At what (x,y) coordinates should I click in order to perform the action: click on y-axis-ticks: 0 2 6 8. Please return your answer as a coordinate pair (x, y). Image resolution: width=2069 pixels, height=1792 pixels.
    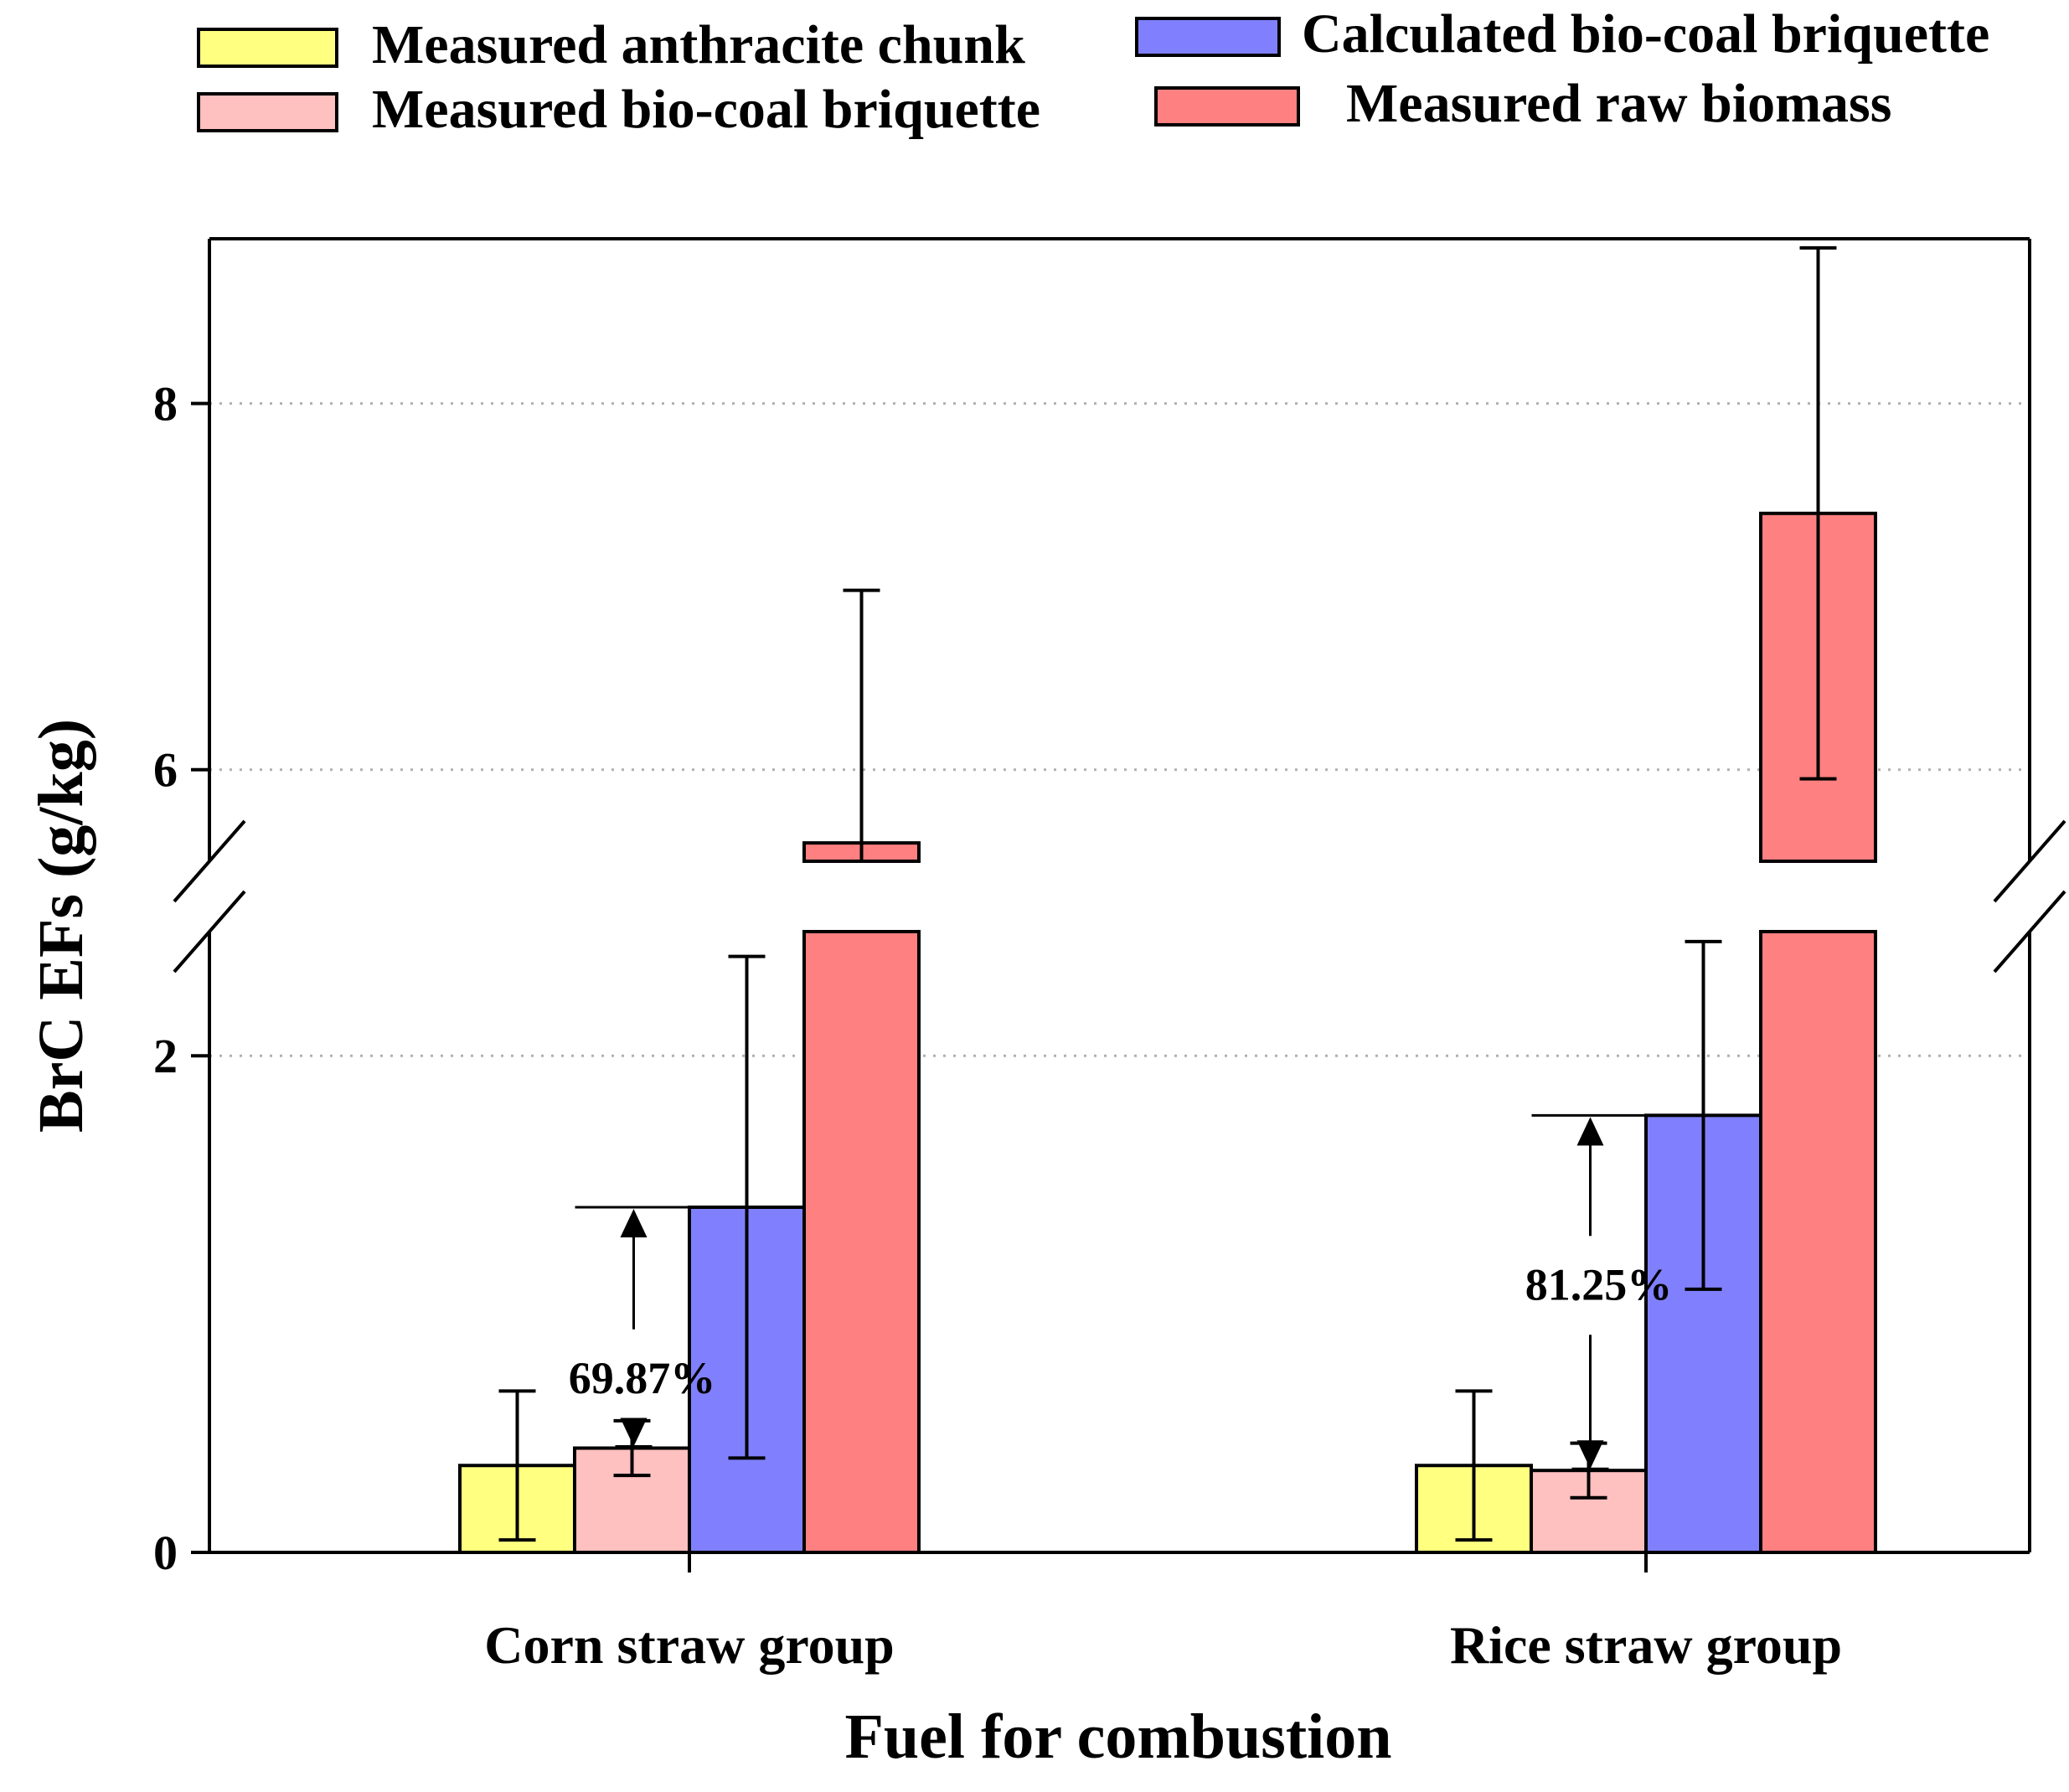
    Looking at the image, I should click on (181, 978).